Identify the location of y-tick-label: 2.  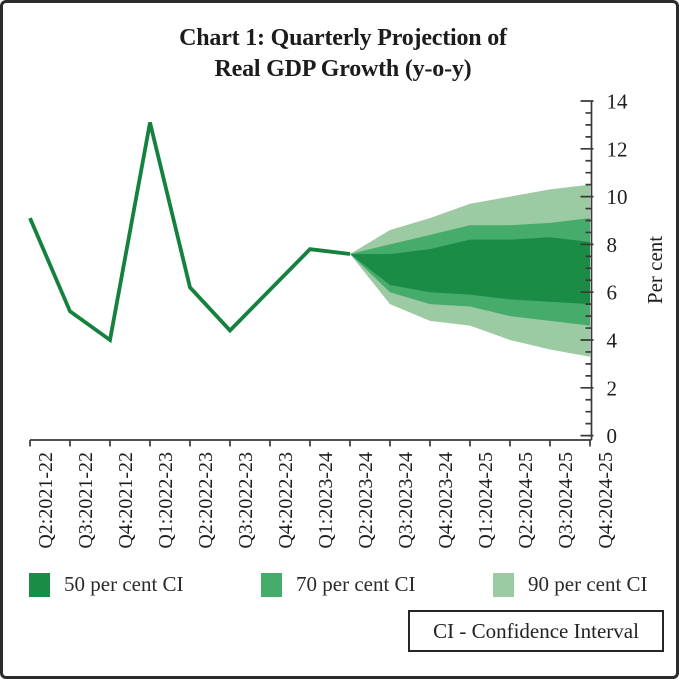
(612, 388).